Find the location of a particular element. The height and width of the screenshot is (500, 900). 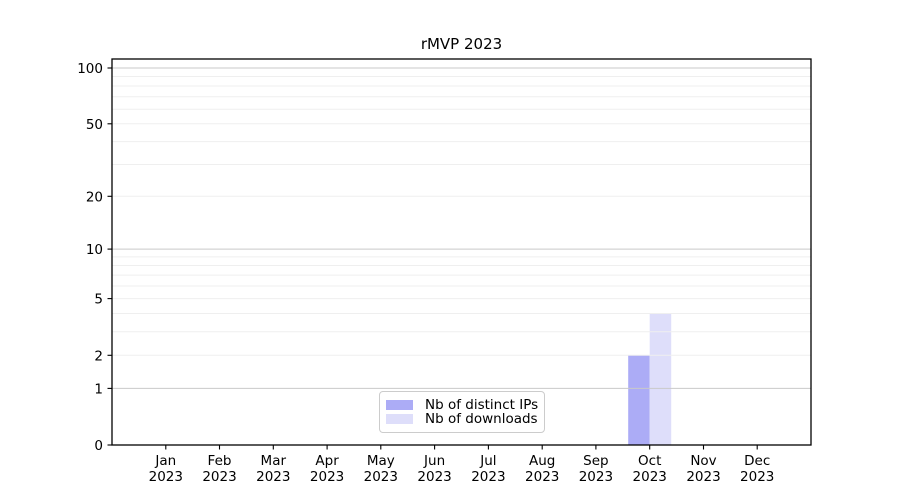

legend-item-distinct-ips: Nb of distinct IPs is located at coordinates (462, 405).